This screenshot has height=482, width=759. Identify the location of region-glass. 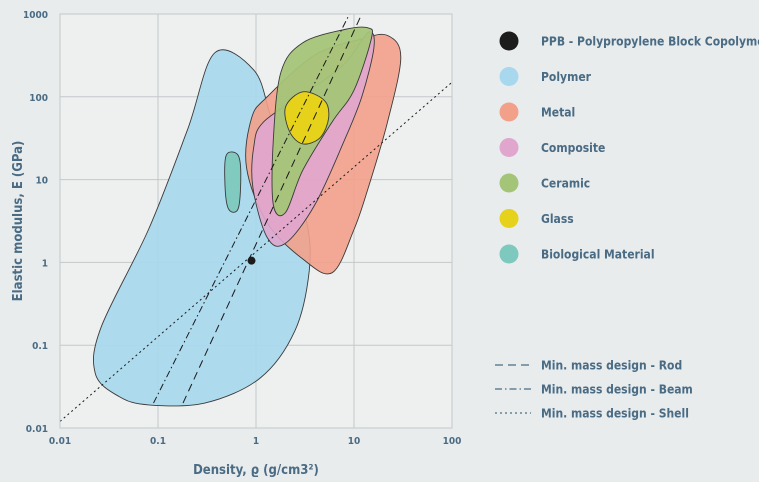
(307, 118).